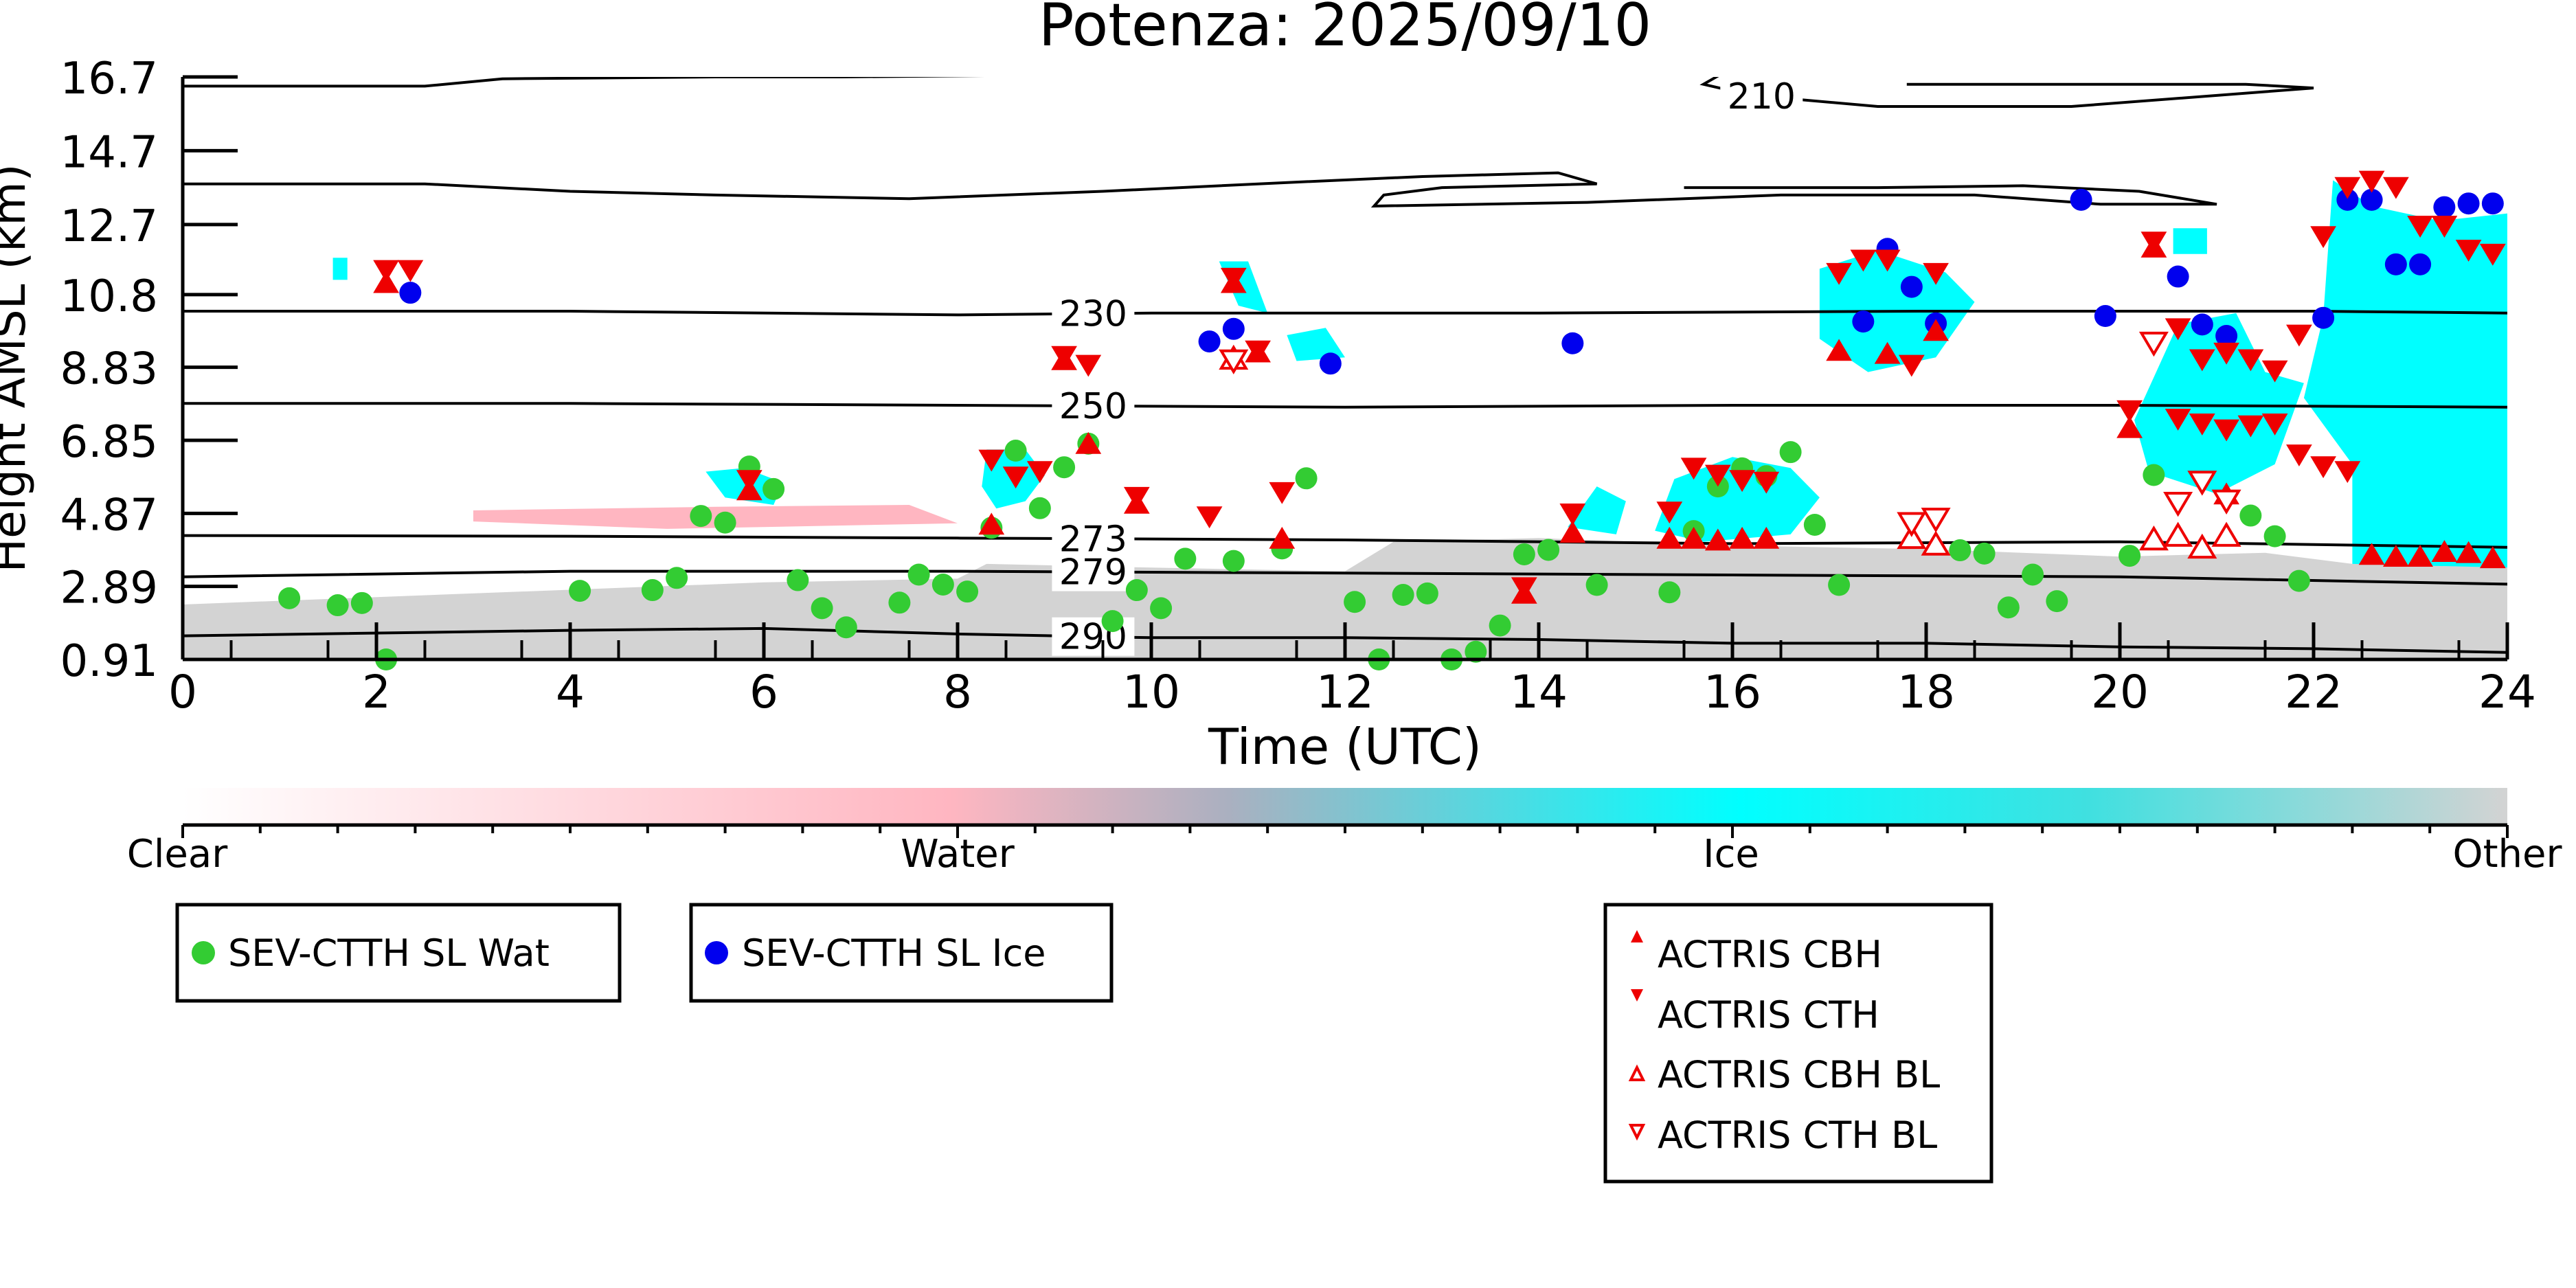 The height and width of the screenshot is (1288, 2576). What do you see at coordinates (1539, 692) in the screenshot?
I see `x-tick-label-14: 14` at bounding box center [1539, 692].